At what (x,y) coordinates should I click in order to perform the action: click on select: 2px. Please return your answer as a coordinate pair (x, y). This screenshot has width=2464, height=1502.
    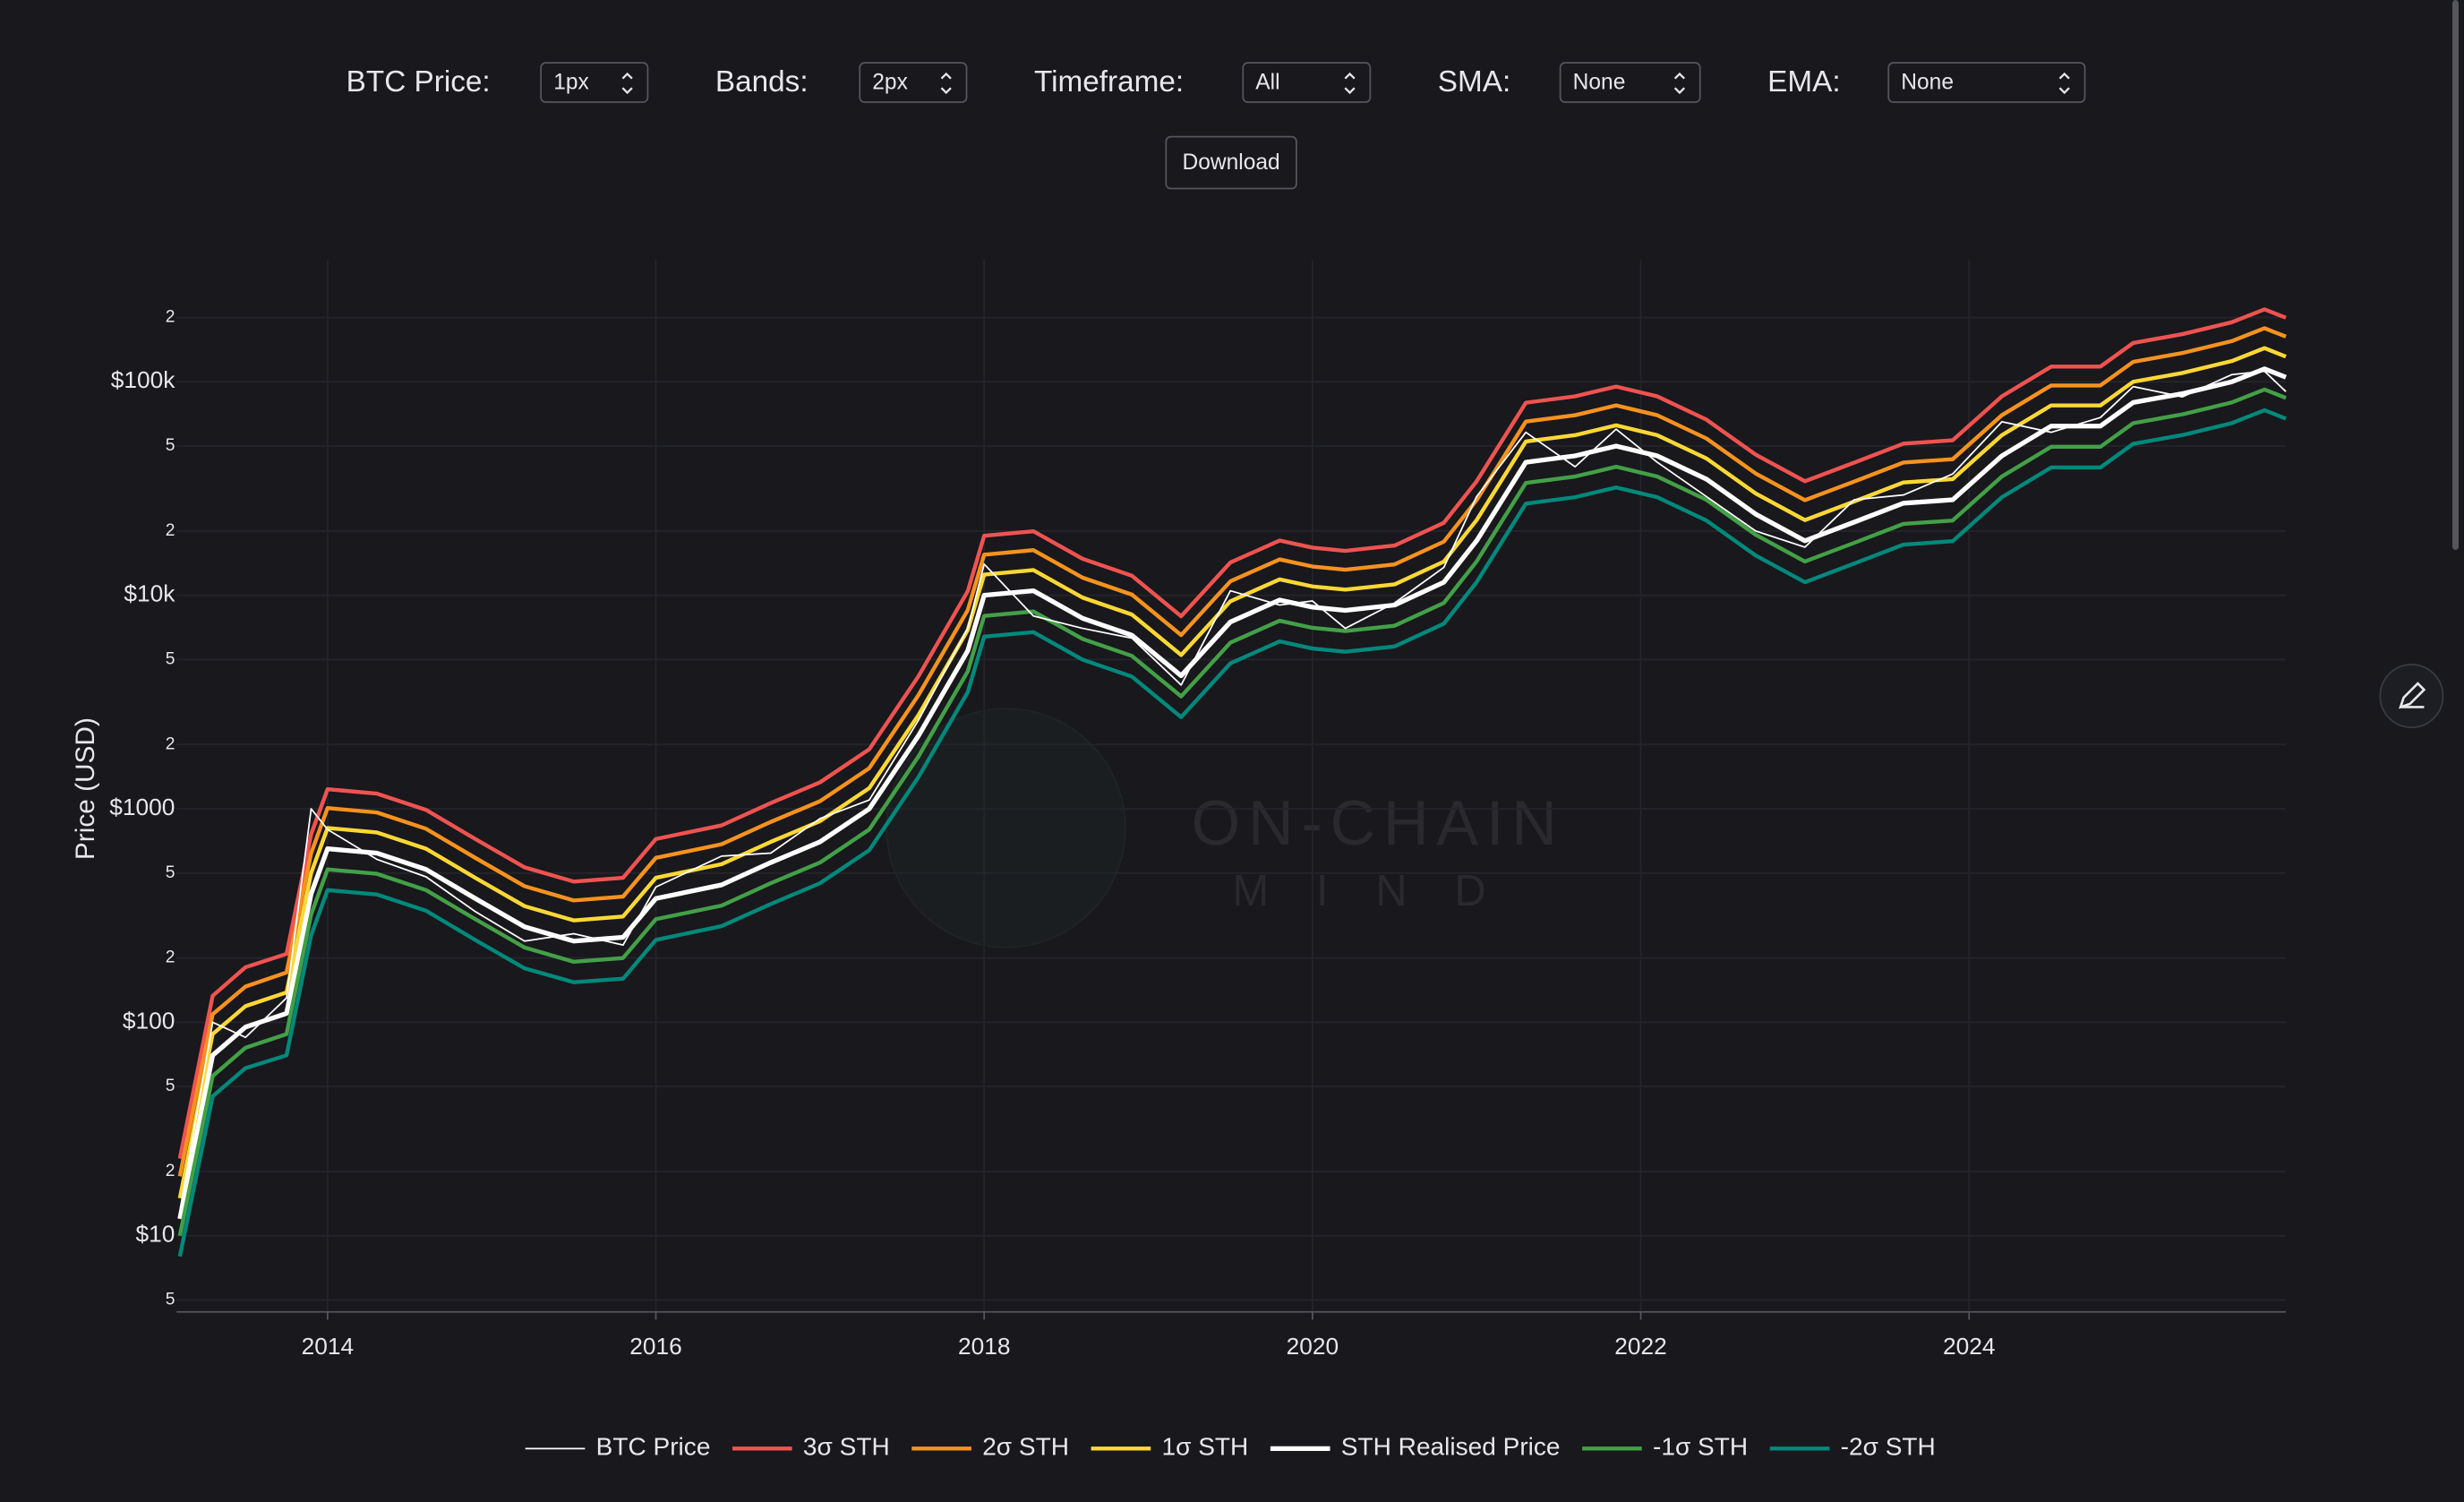
    Looking at the image, I should click on (913, 83).